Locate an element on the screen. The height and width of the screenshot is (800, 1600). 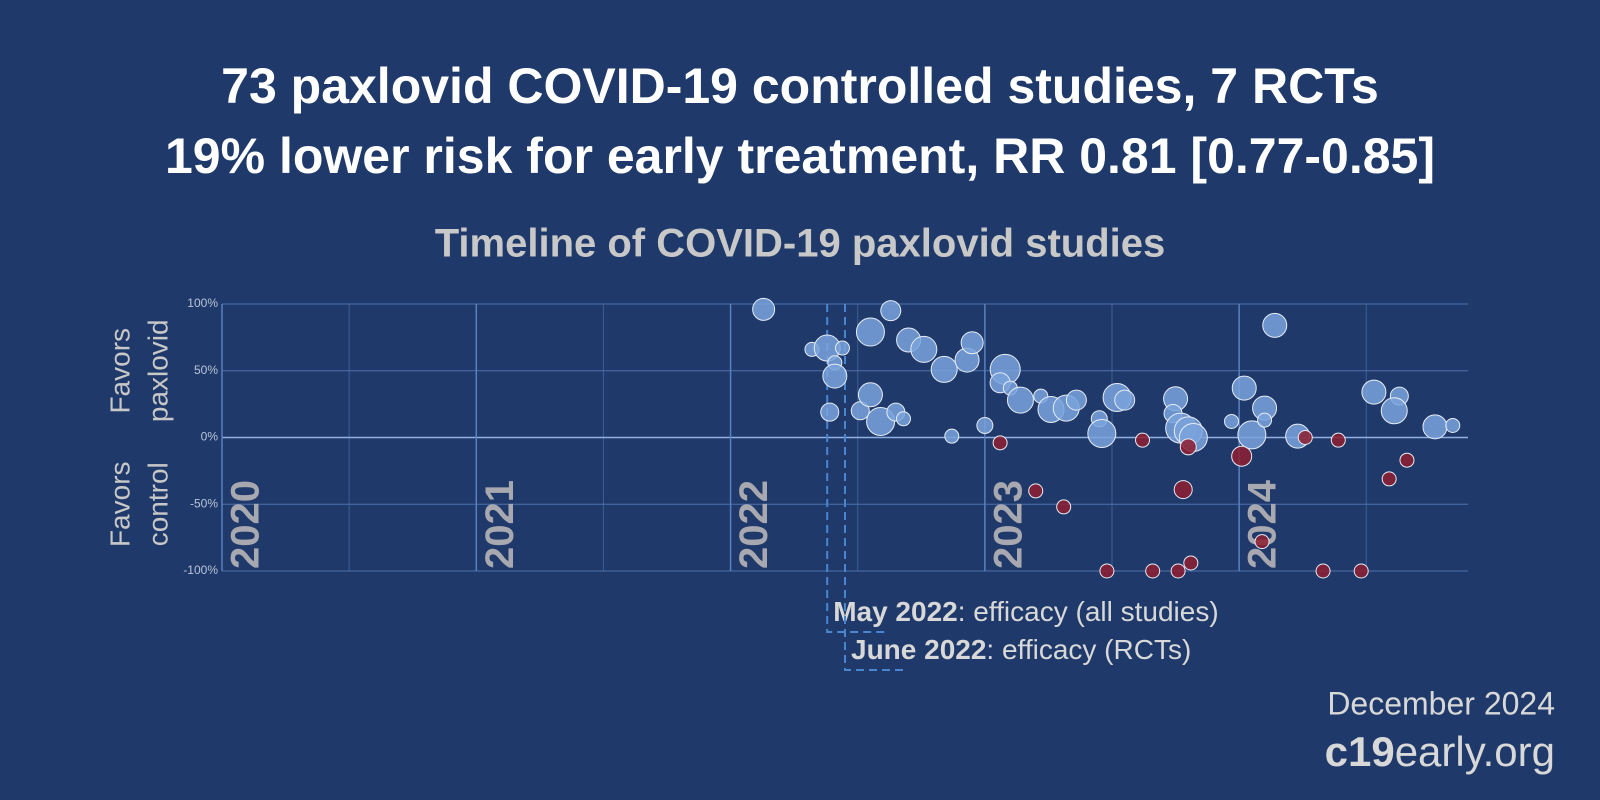
site-rest: early.org is located at coordinates (1475, 751).